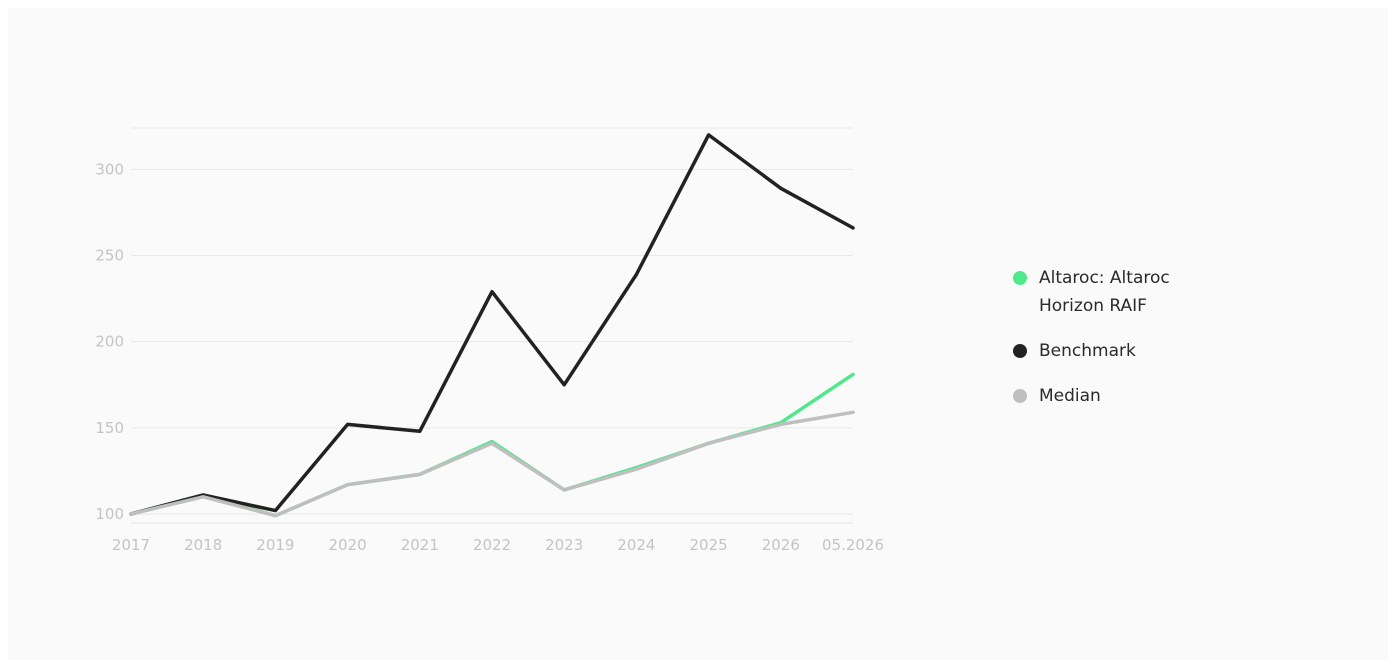 This screenshot has width=1396, height=667. I want to click on legend-dot-benchmark, so click(1020, 351).